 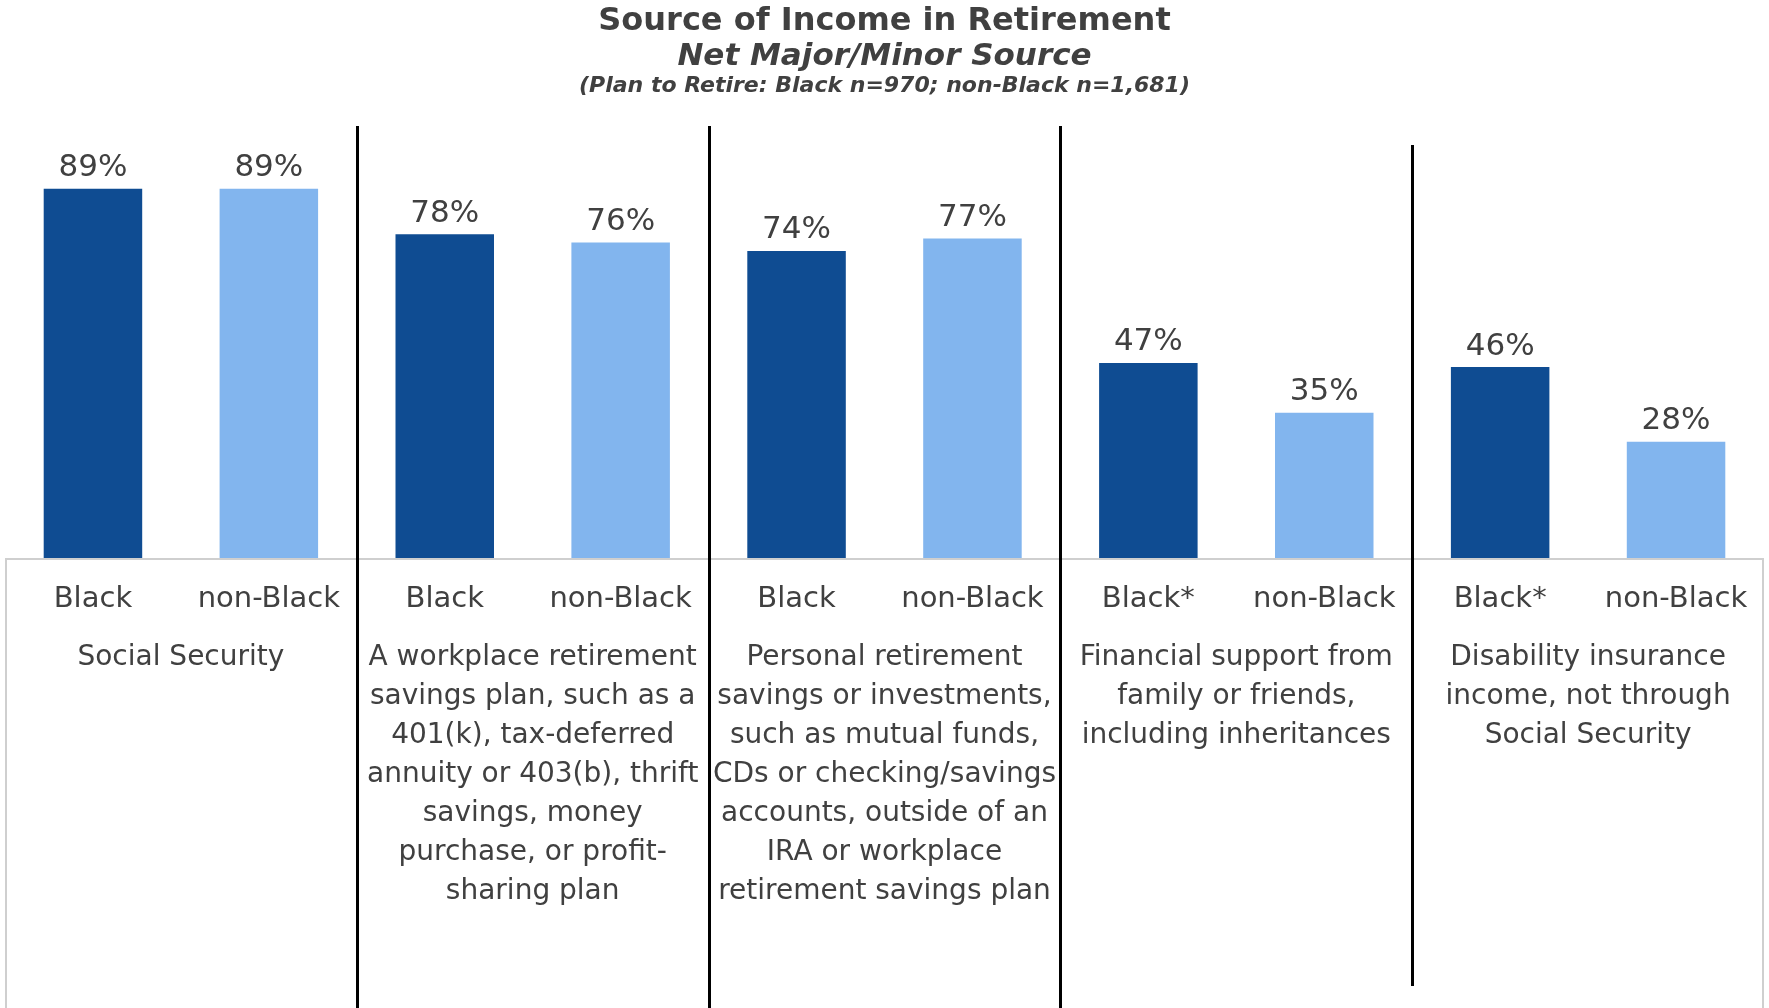 I want to click on text: Financial support from family or friends, including inheritances, so click(x=1236, y=695).